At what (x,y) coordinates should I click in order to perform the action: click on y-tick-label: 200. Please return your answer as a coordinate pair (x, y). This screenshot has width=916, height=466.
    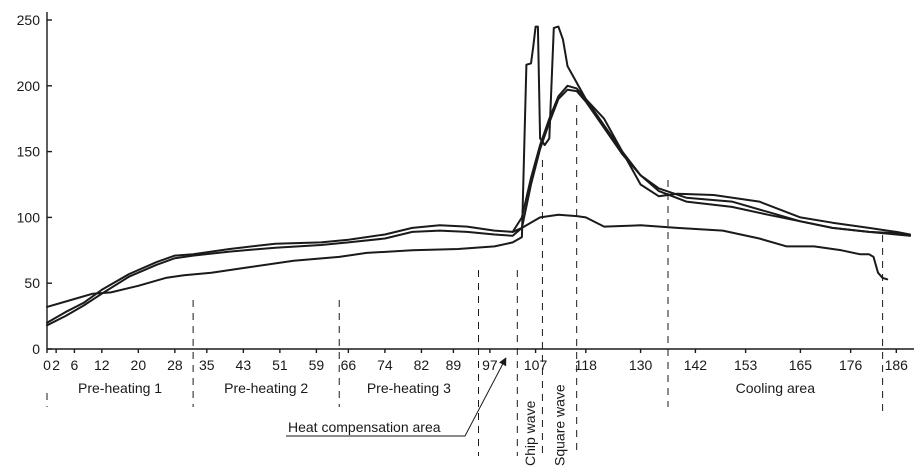
    Looking at the image, I should click on (29, 86).